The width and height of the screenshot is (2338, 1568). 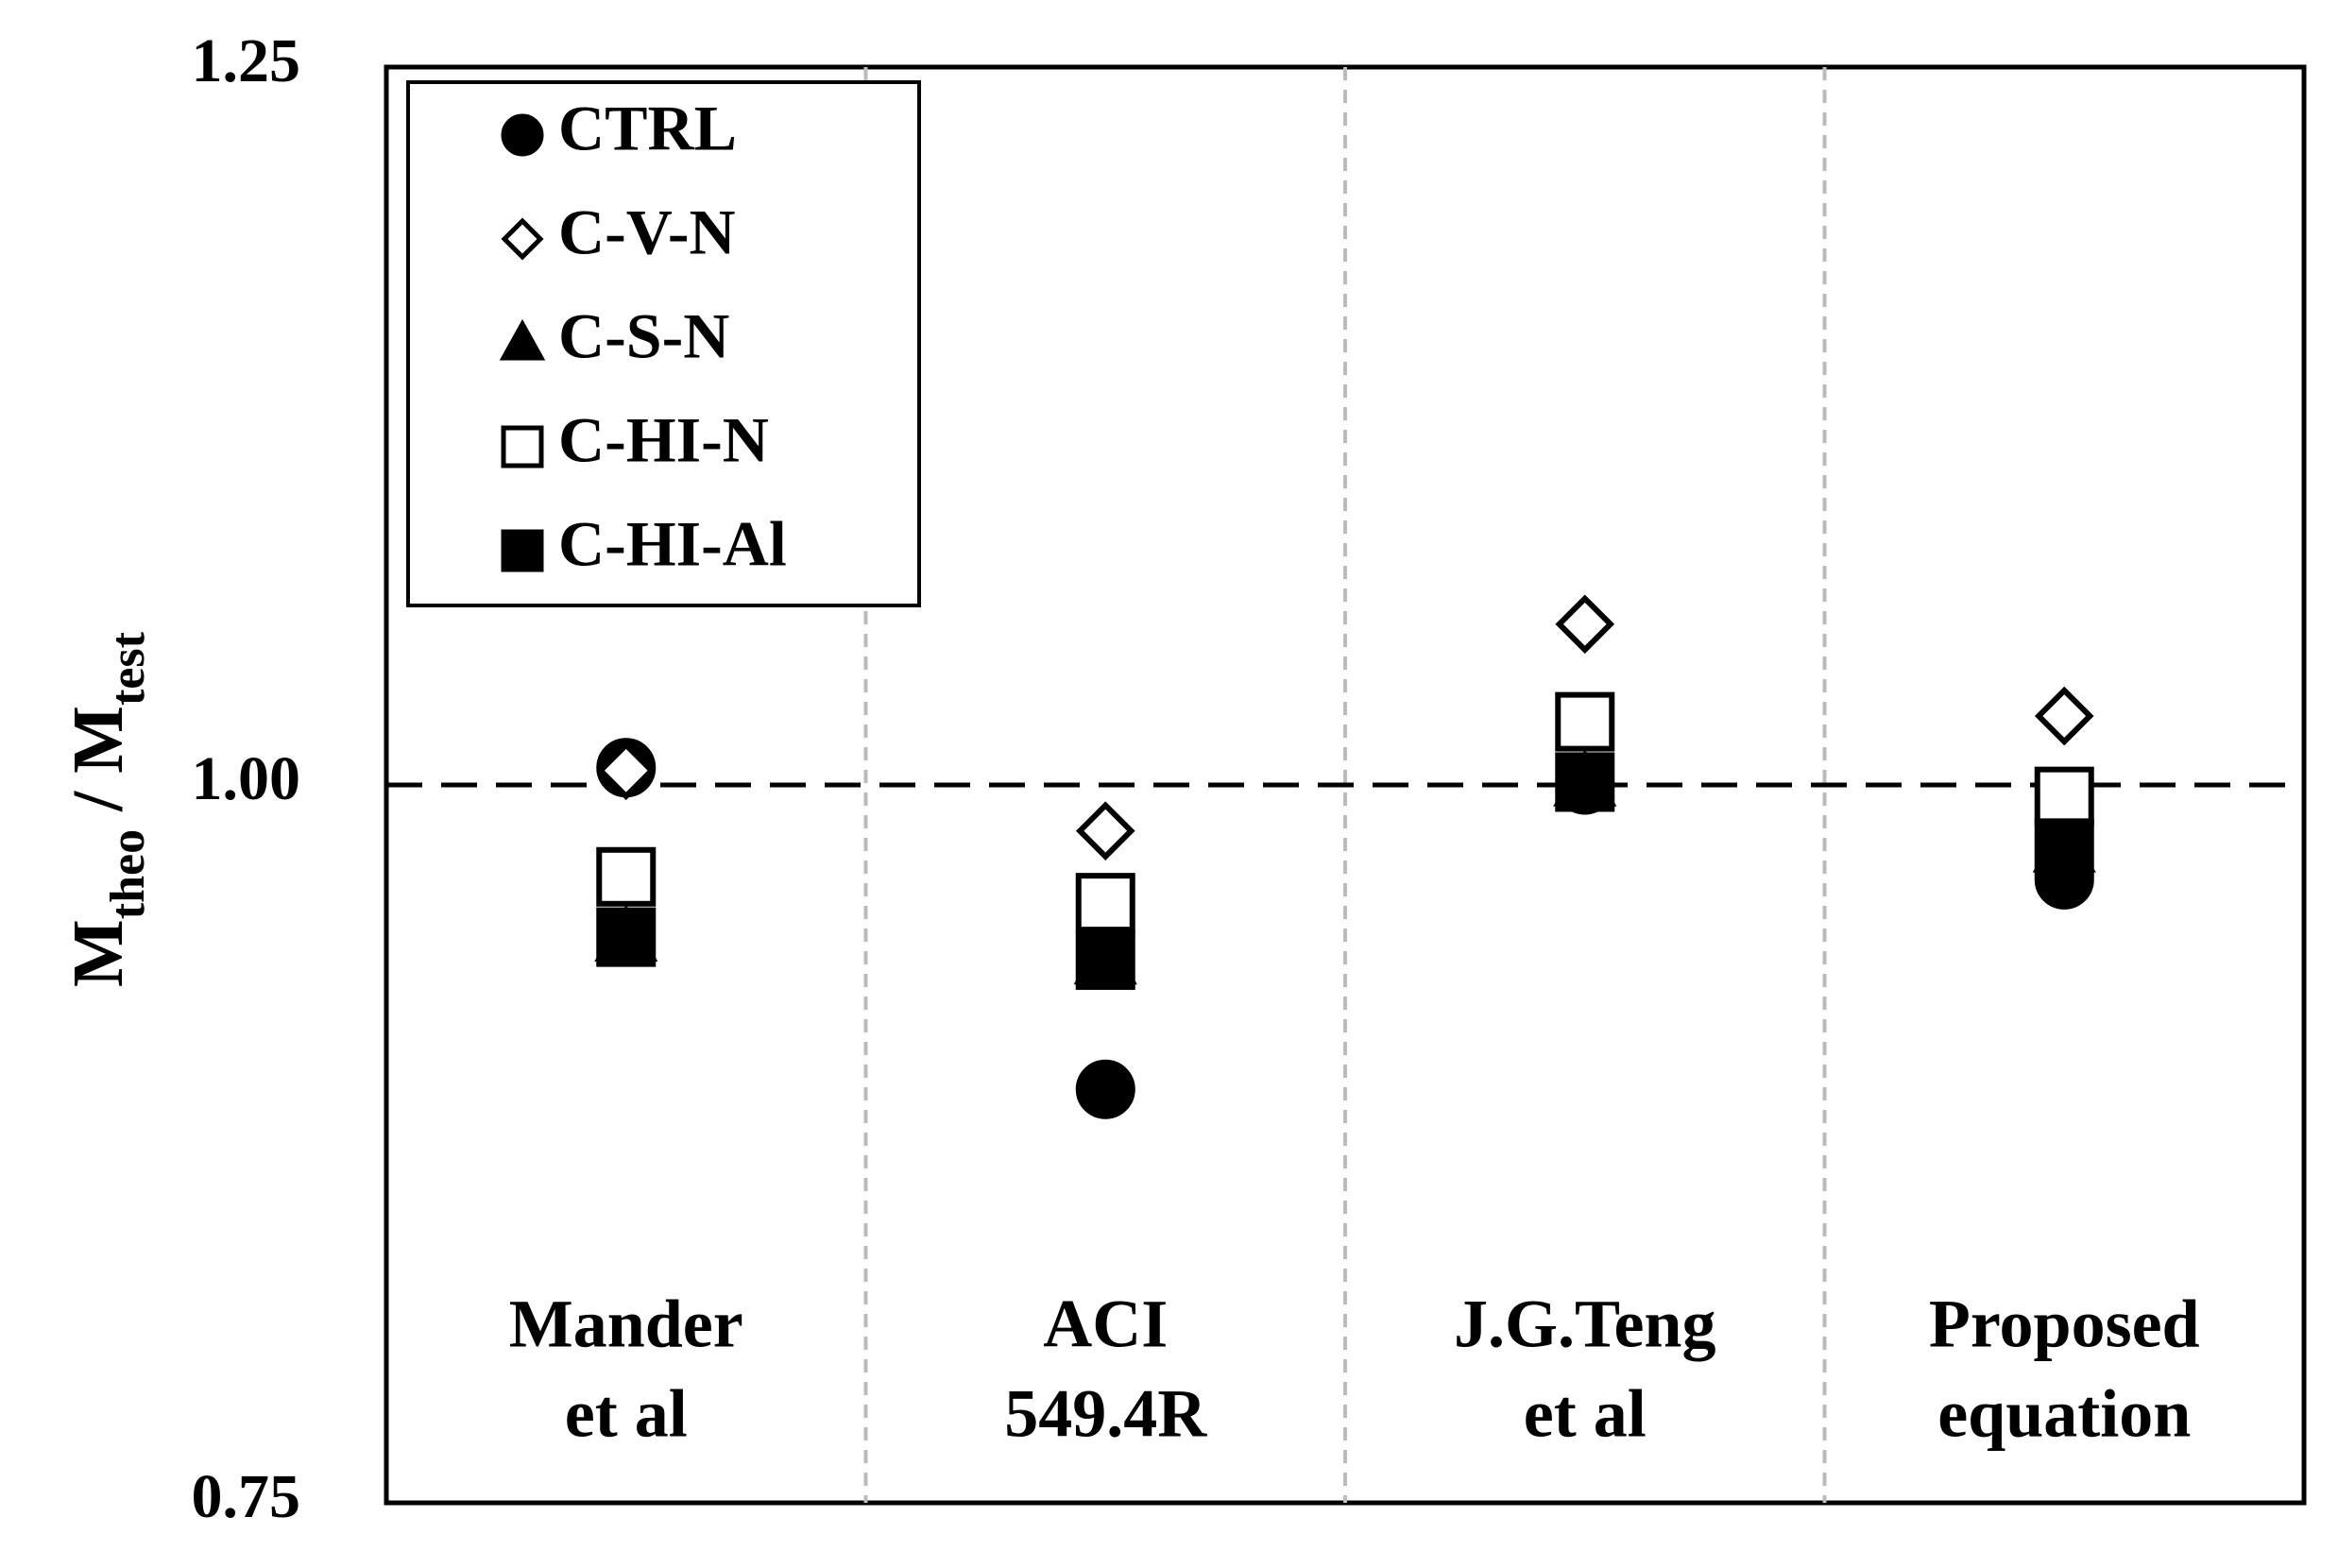 I want to click on y-label-part: M, so click(x=98, y=953).